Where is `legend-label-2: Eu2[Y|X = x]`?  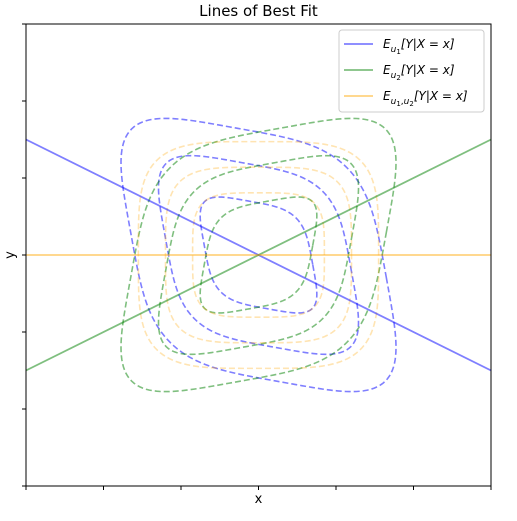
legend-label-2: Eu2[Y|X = x] is located at coordinates (419, 72).